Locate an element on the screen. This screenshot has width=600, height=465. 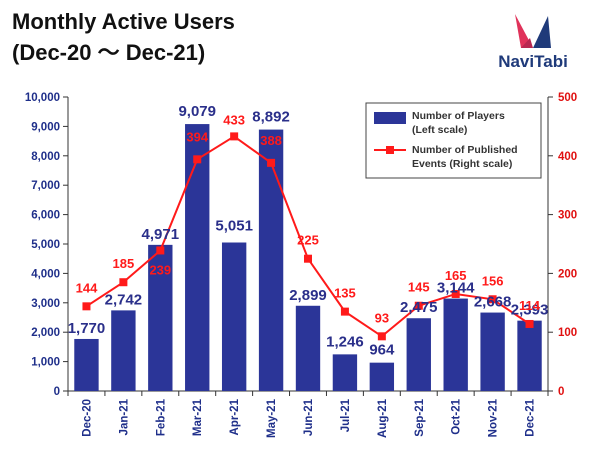
line-data-label: 225 is located at coordinates (308, 240).